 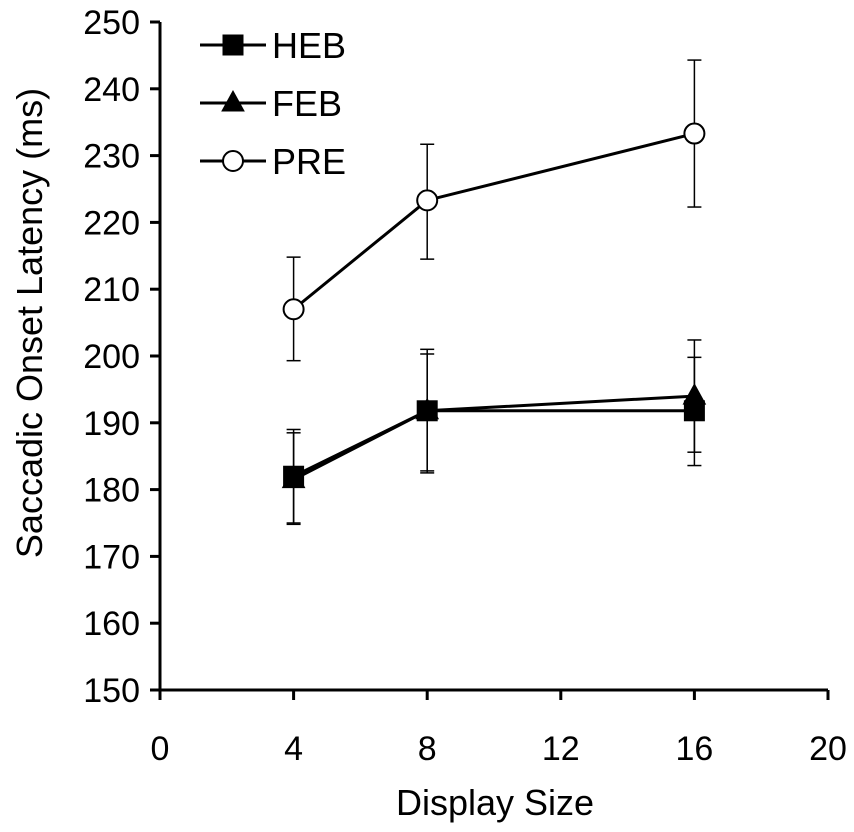 I want to click on y-tick-label: 170, so click(x=111, y=557).